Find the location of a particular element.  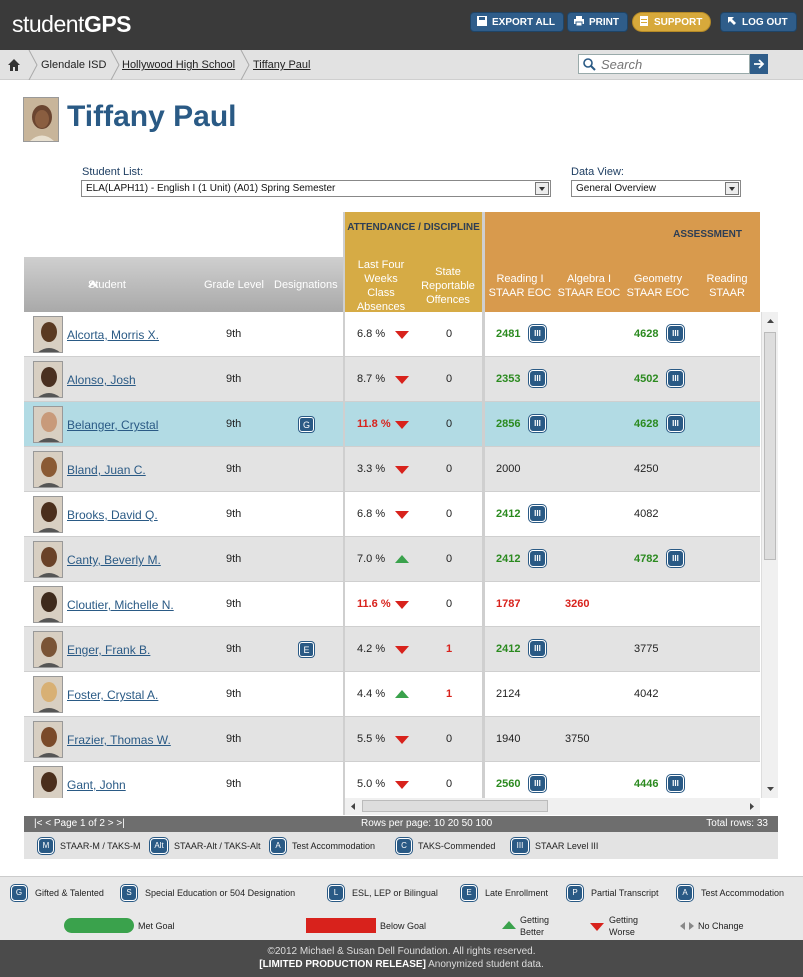

geometry-eoc-score: 4628 is located at coordinates (646, 424).